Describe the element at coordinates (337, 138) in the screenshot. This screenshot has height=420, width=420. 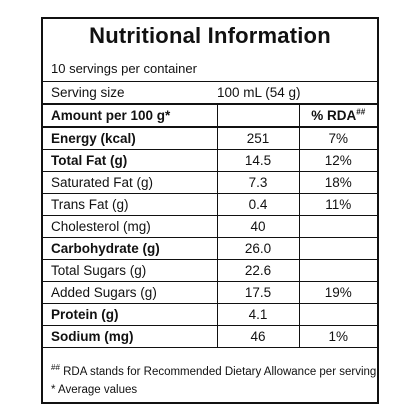
I see `nutrient-rda: 7%` at that location.